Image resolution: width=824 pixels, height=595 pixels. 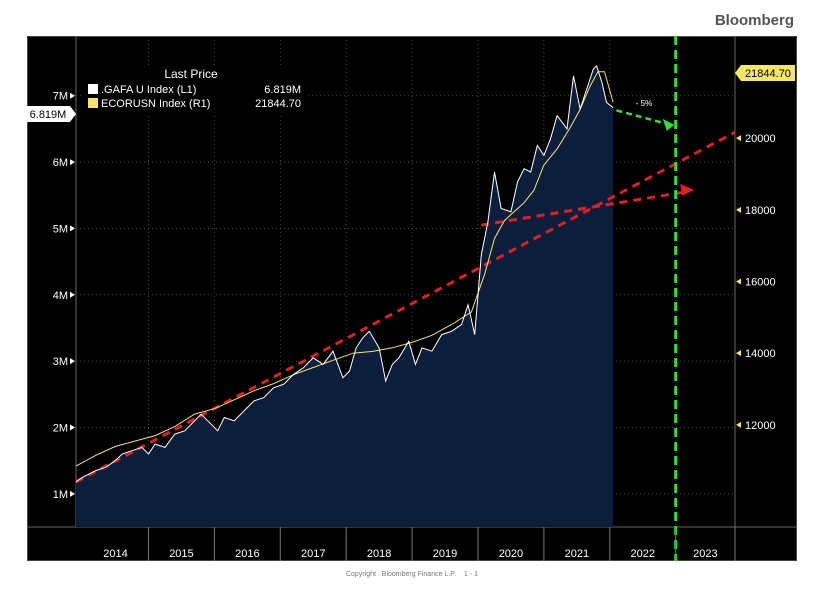 I want to click on legend-name-econ: ECORUSN Index (R1), so click(x=155, y=104).